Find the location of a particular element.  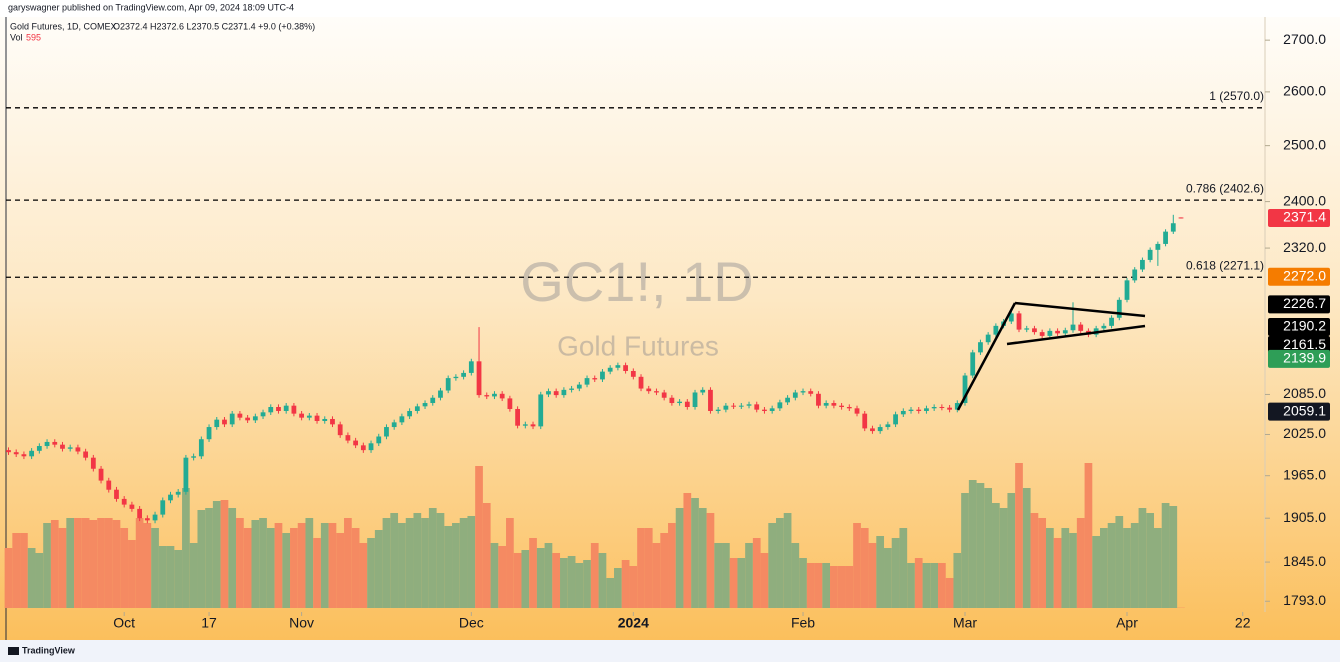

price-label: 2139.9 is located at coordinates (1304, 358).